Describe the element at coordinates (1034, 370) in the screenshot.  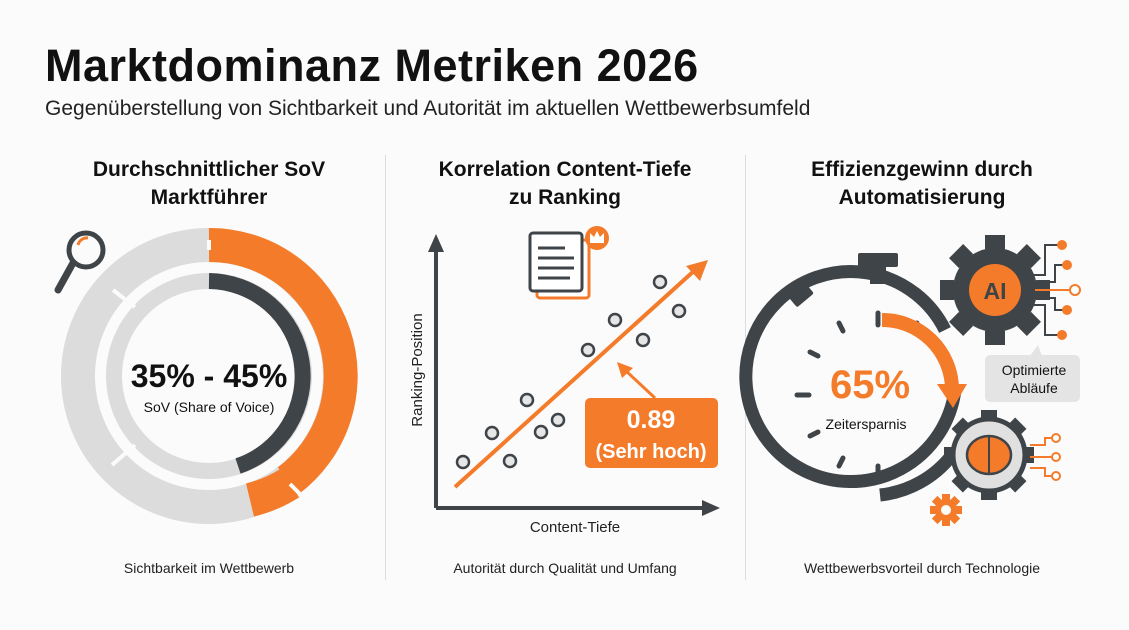
I see `callout-line: Optimierte` at that location.